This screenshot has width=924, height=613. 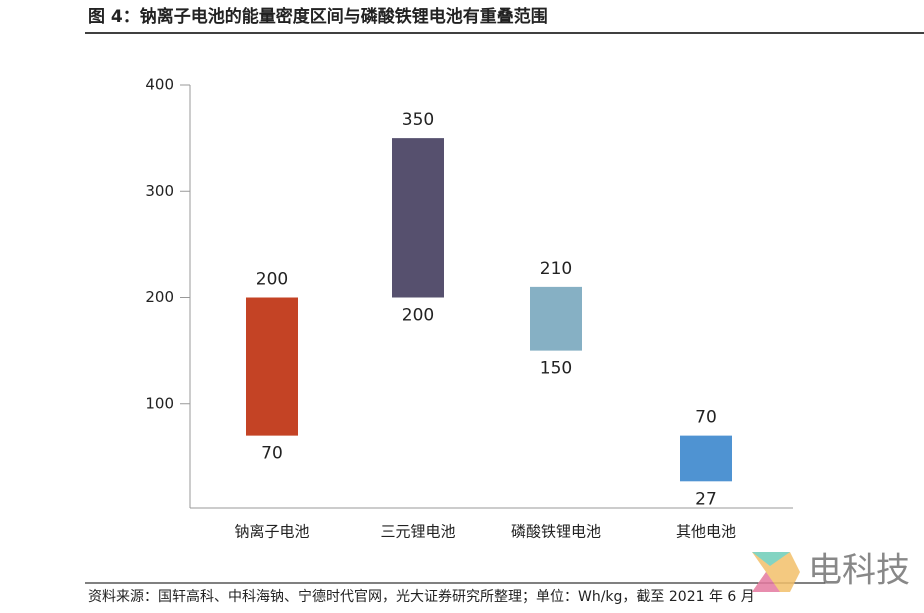 I want to click on value-label: 150, so click(x=556, y=369).